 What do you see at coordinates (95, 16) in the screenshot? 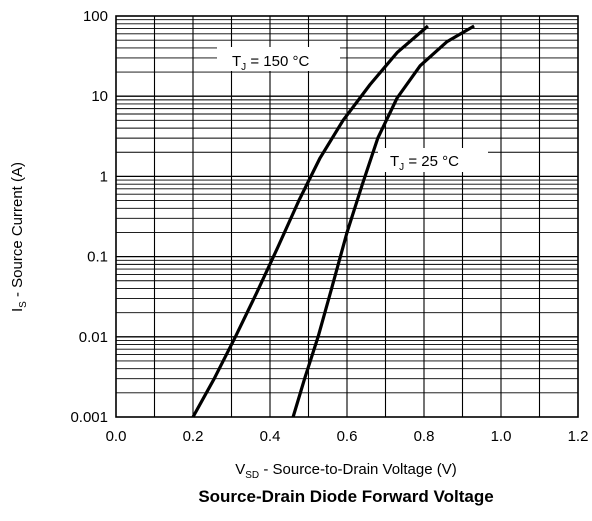
I see `y-tick-label: 100` at bounding box center [95, 16].